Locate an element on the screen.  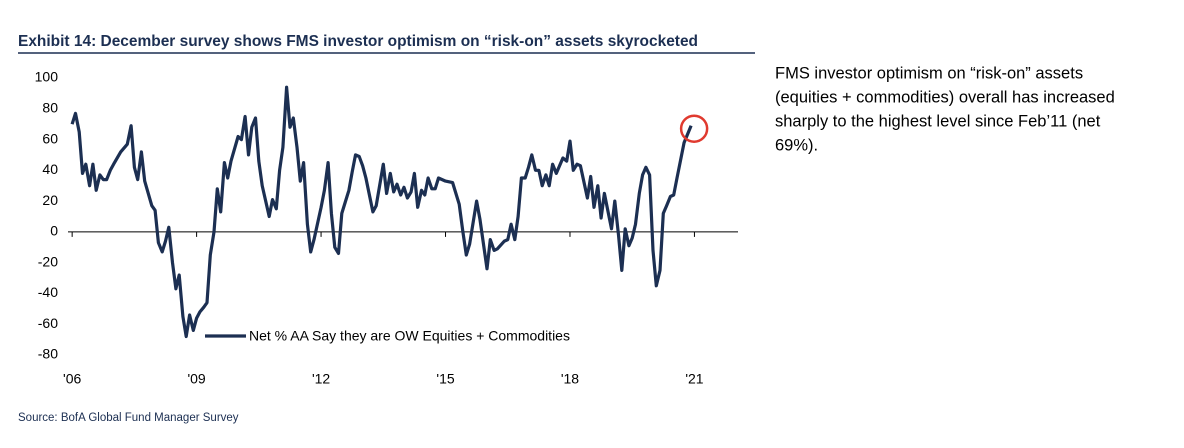
y-tick-label: 0 is located at coordinates (54, 231).